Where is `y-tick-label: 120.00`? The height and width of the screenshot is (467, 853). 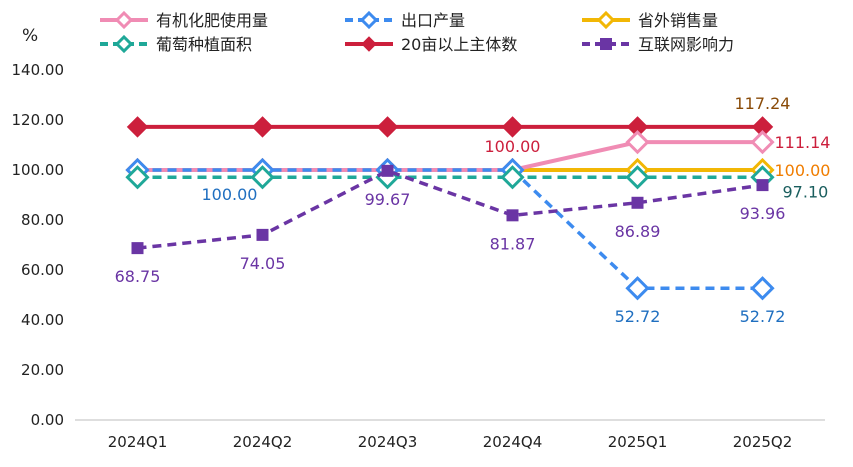 y-tick-label: 120.00 is located at coordinates (38, 120).